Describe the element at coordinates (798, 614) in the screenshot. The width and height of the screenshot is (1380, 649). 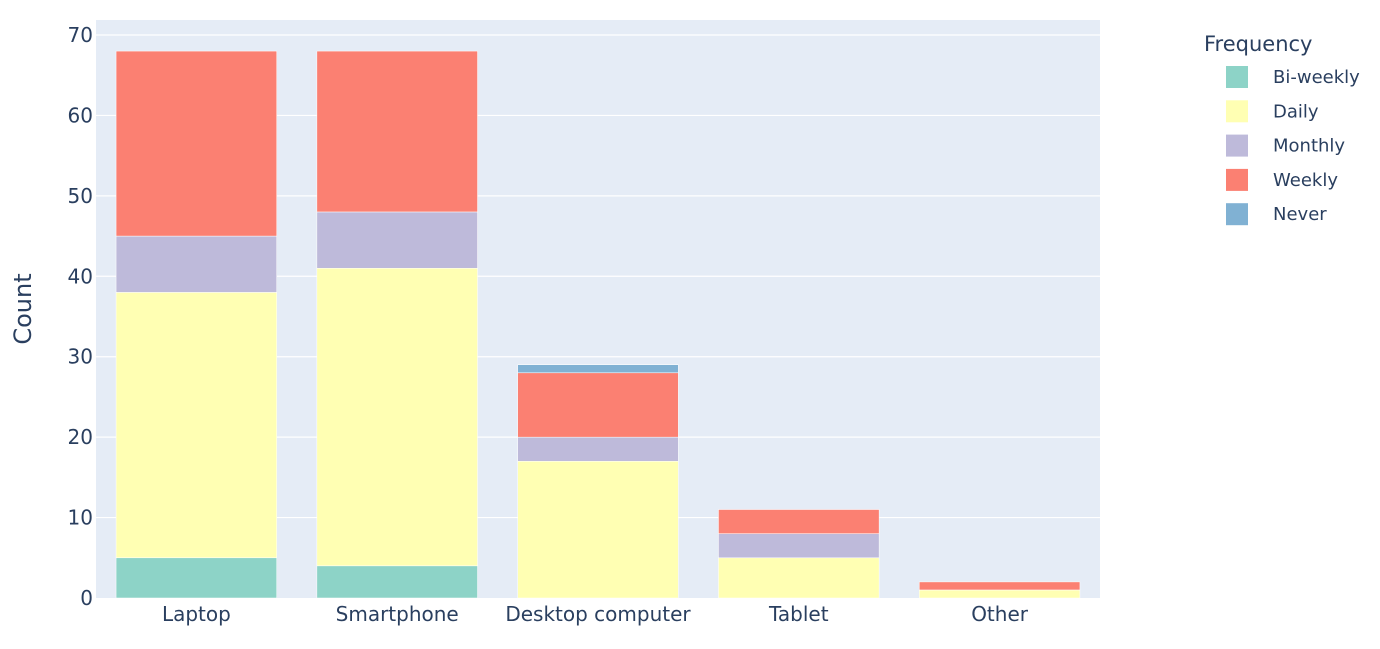
I see `x-tick-label: Tablet` at that location.